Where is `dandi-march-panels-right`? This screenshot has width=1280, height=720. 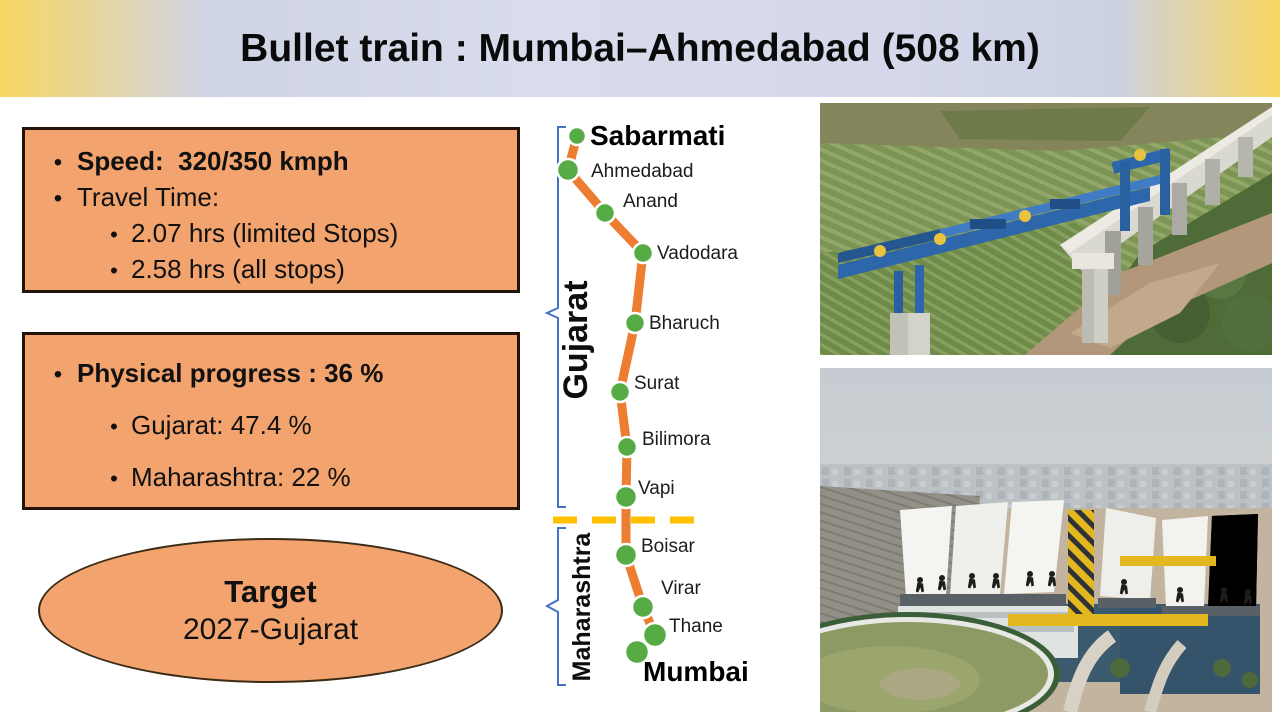
dandi-march-panels-right is located at coordinates (1211, 565).